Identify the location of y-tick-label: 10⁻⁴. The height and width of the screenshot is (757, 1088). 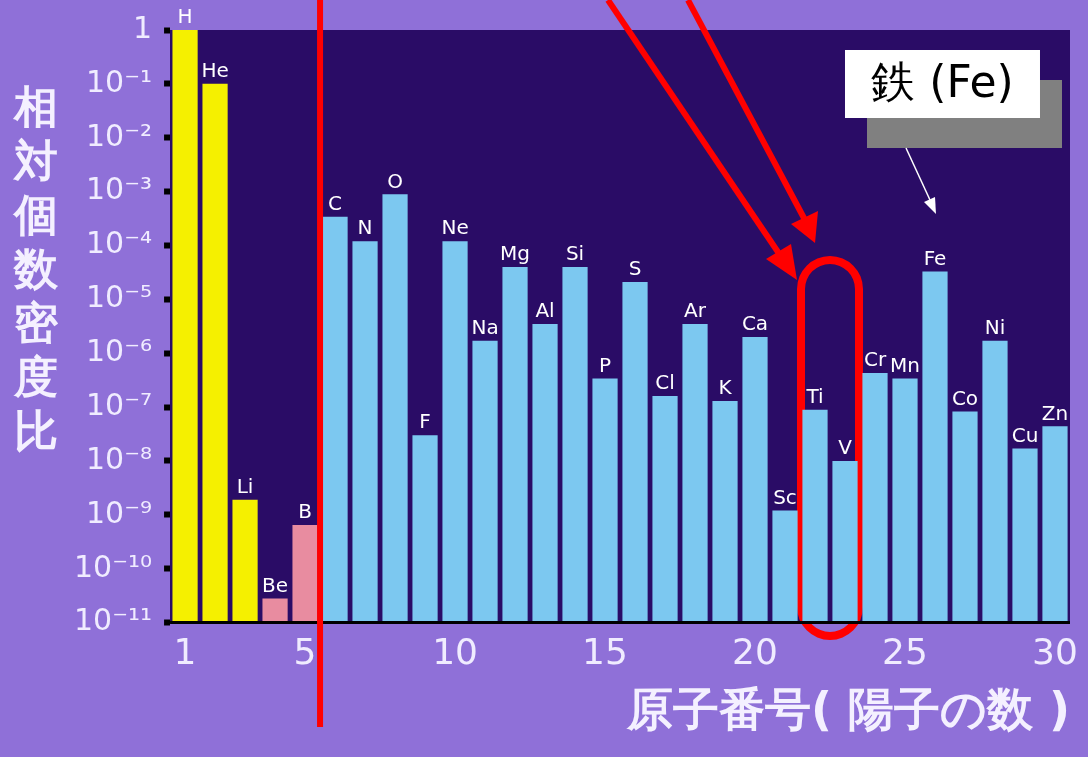
(119, 243).